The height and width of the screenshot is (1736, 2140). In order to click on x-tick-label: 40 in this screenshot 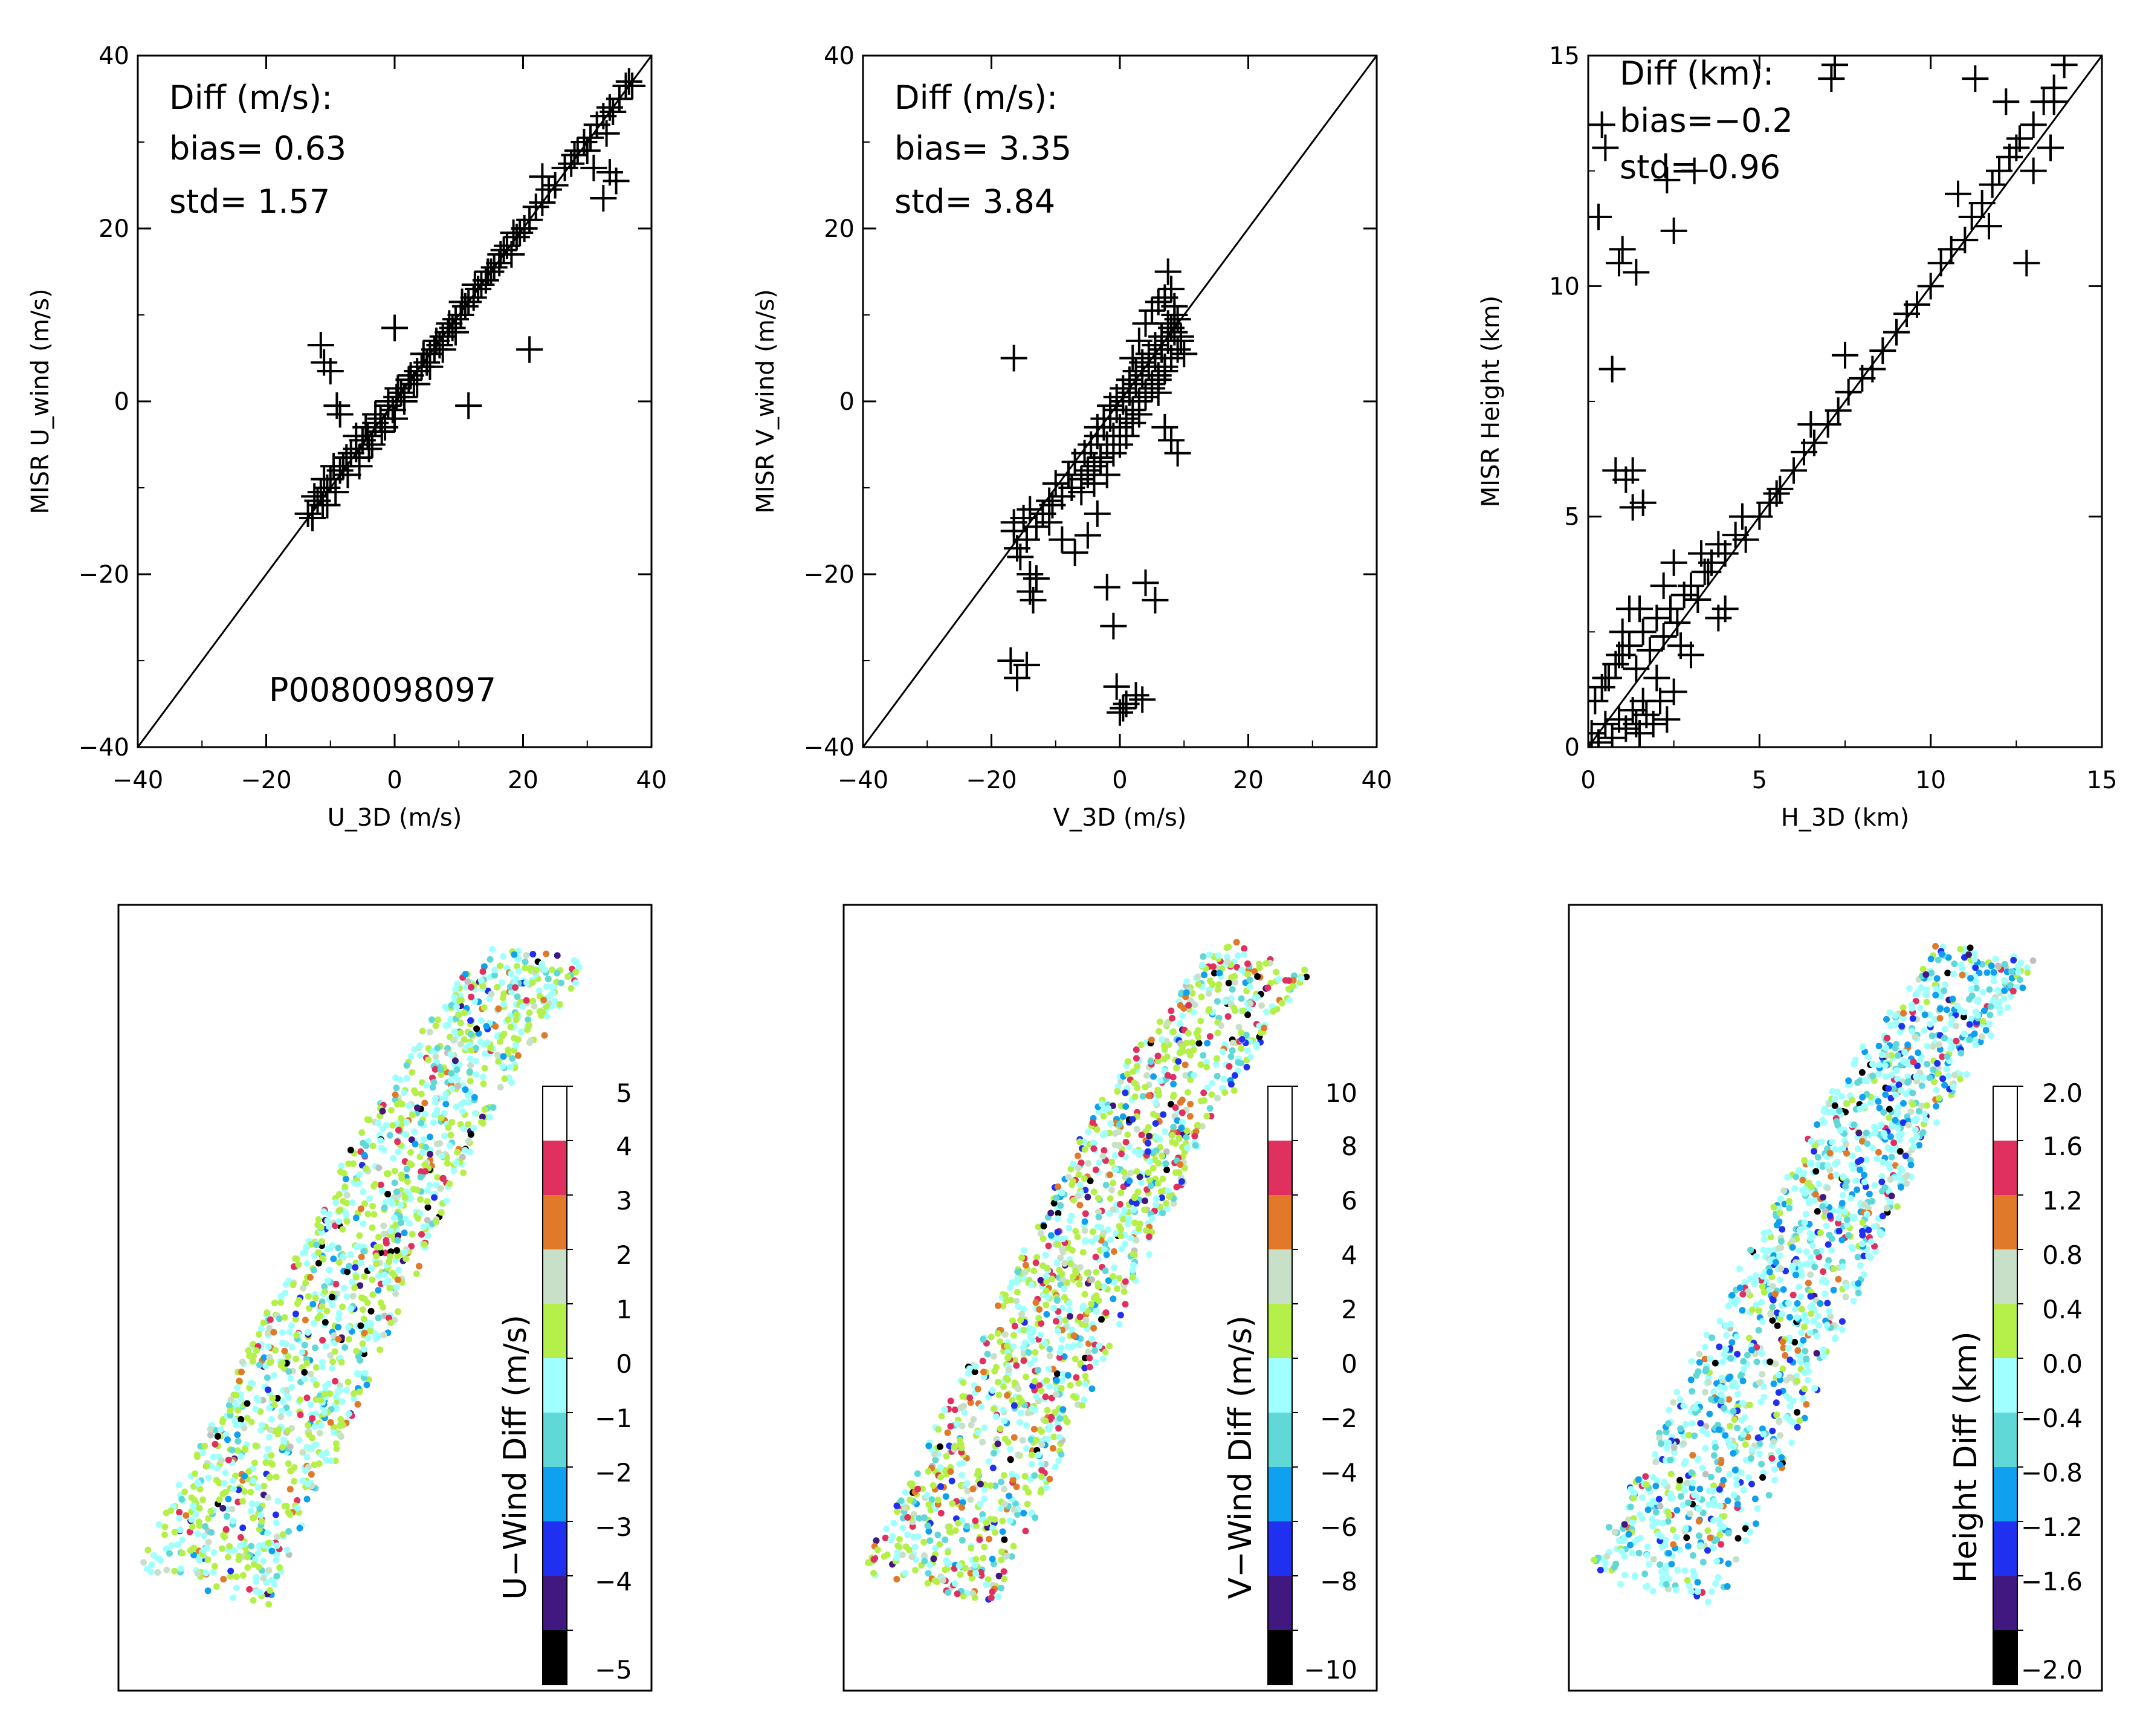, I will do `click(1377, 780)`.